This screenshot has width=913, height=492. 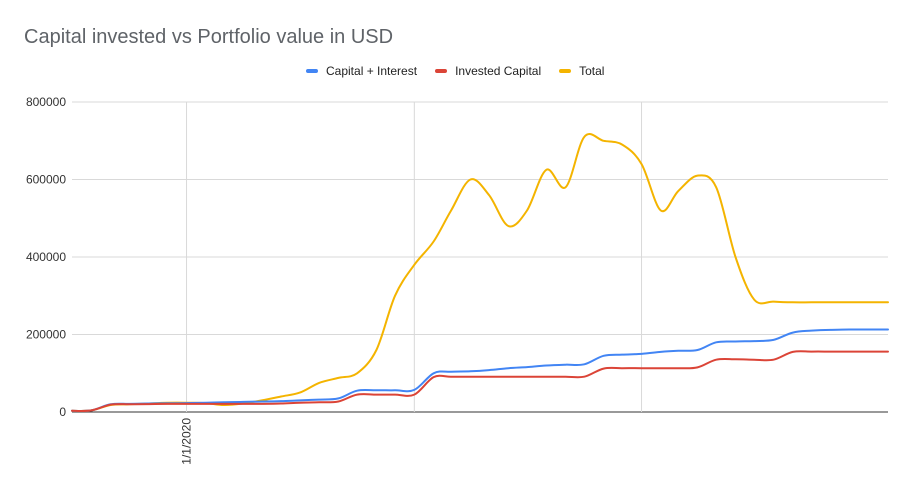 I want to click on y-tick-label: 0, so click(x=62, y=412).